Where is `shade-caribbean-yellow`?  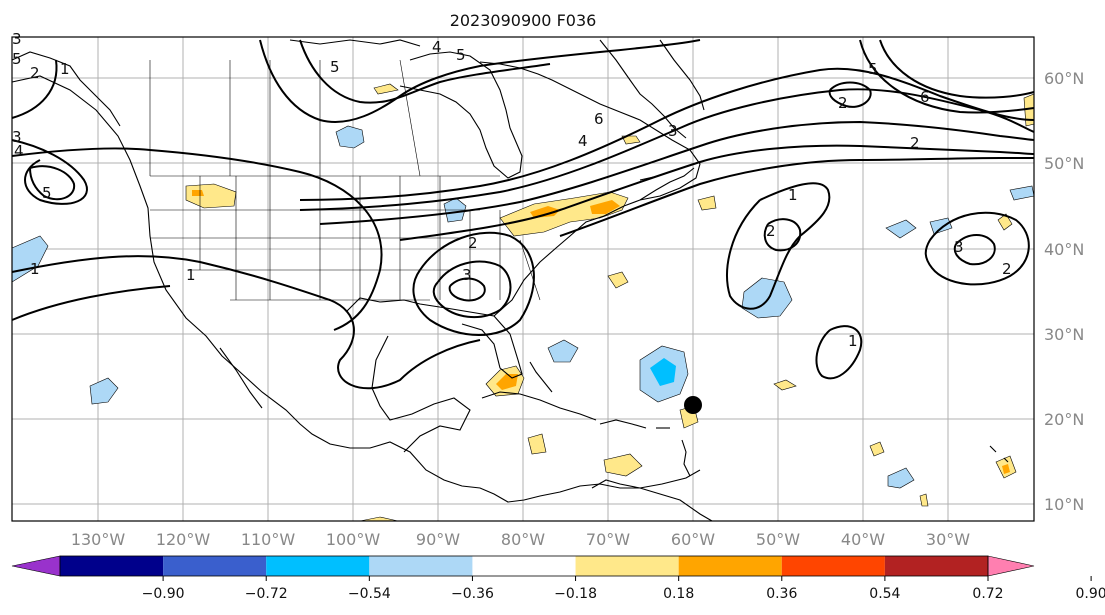 shade-caribbean-yellow is located at coordinates (537, 444).